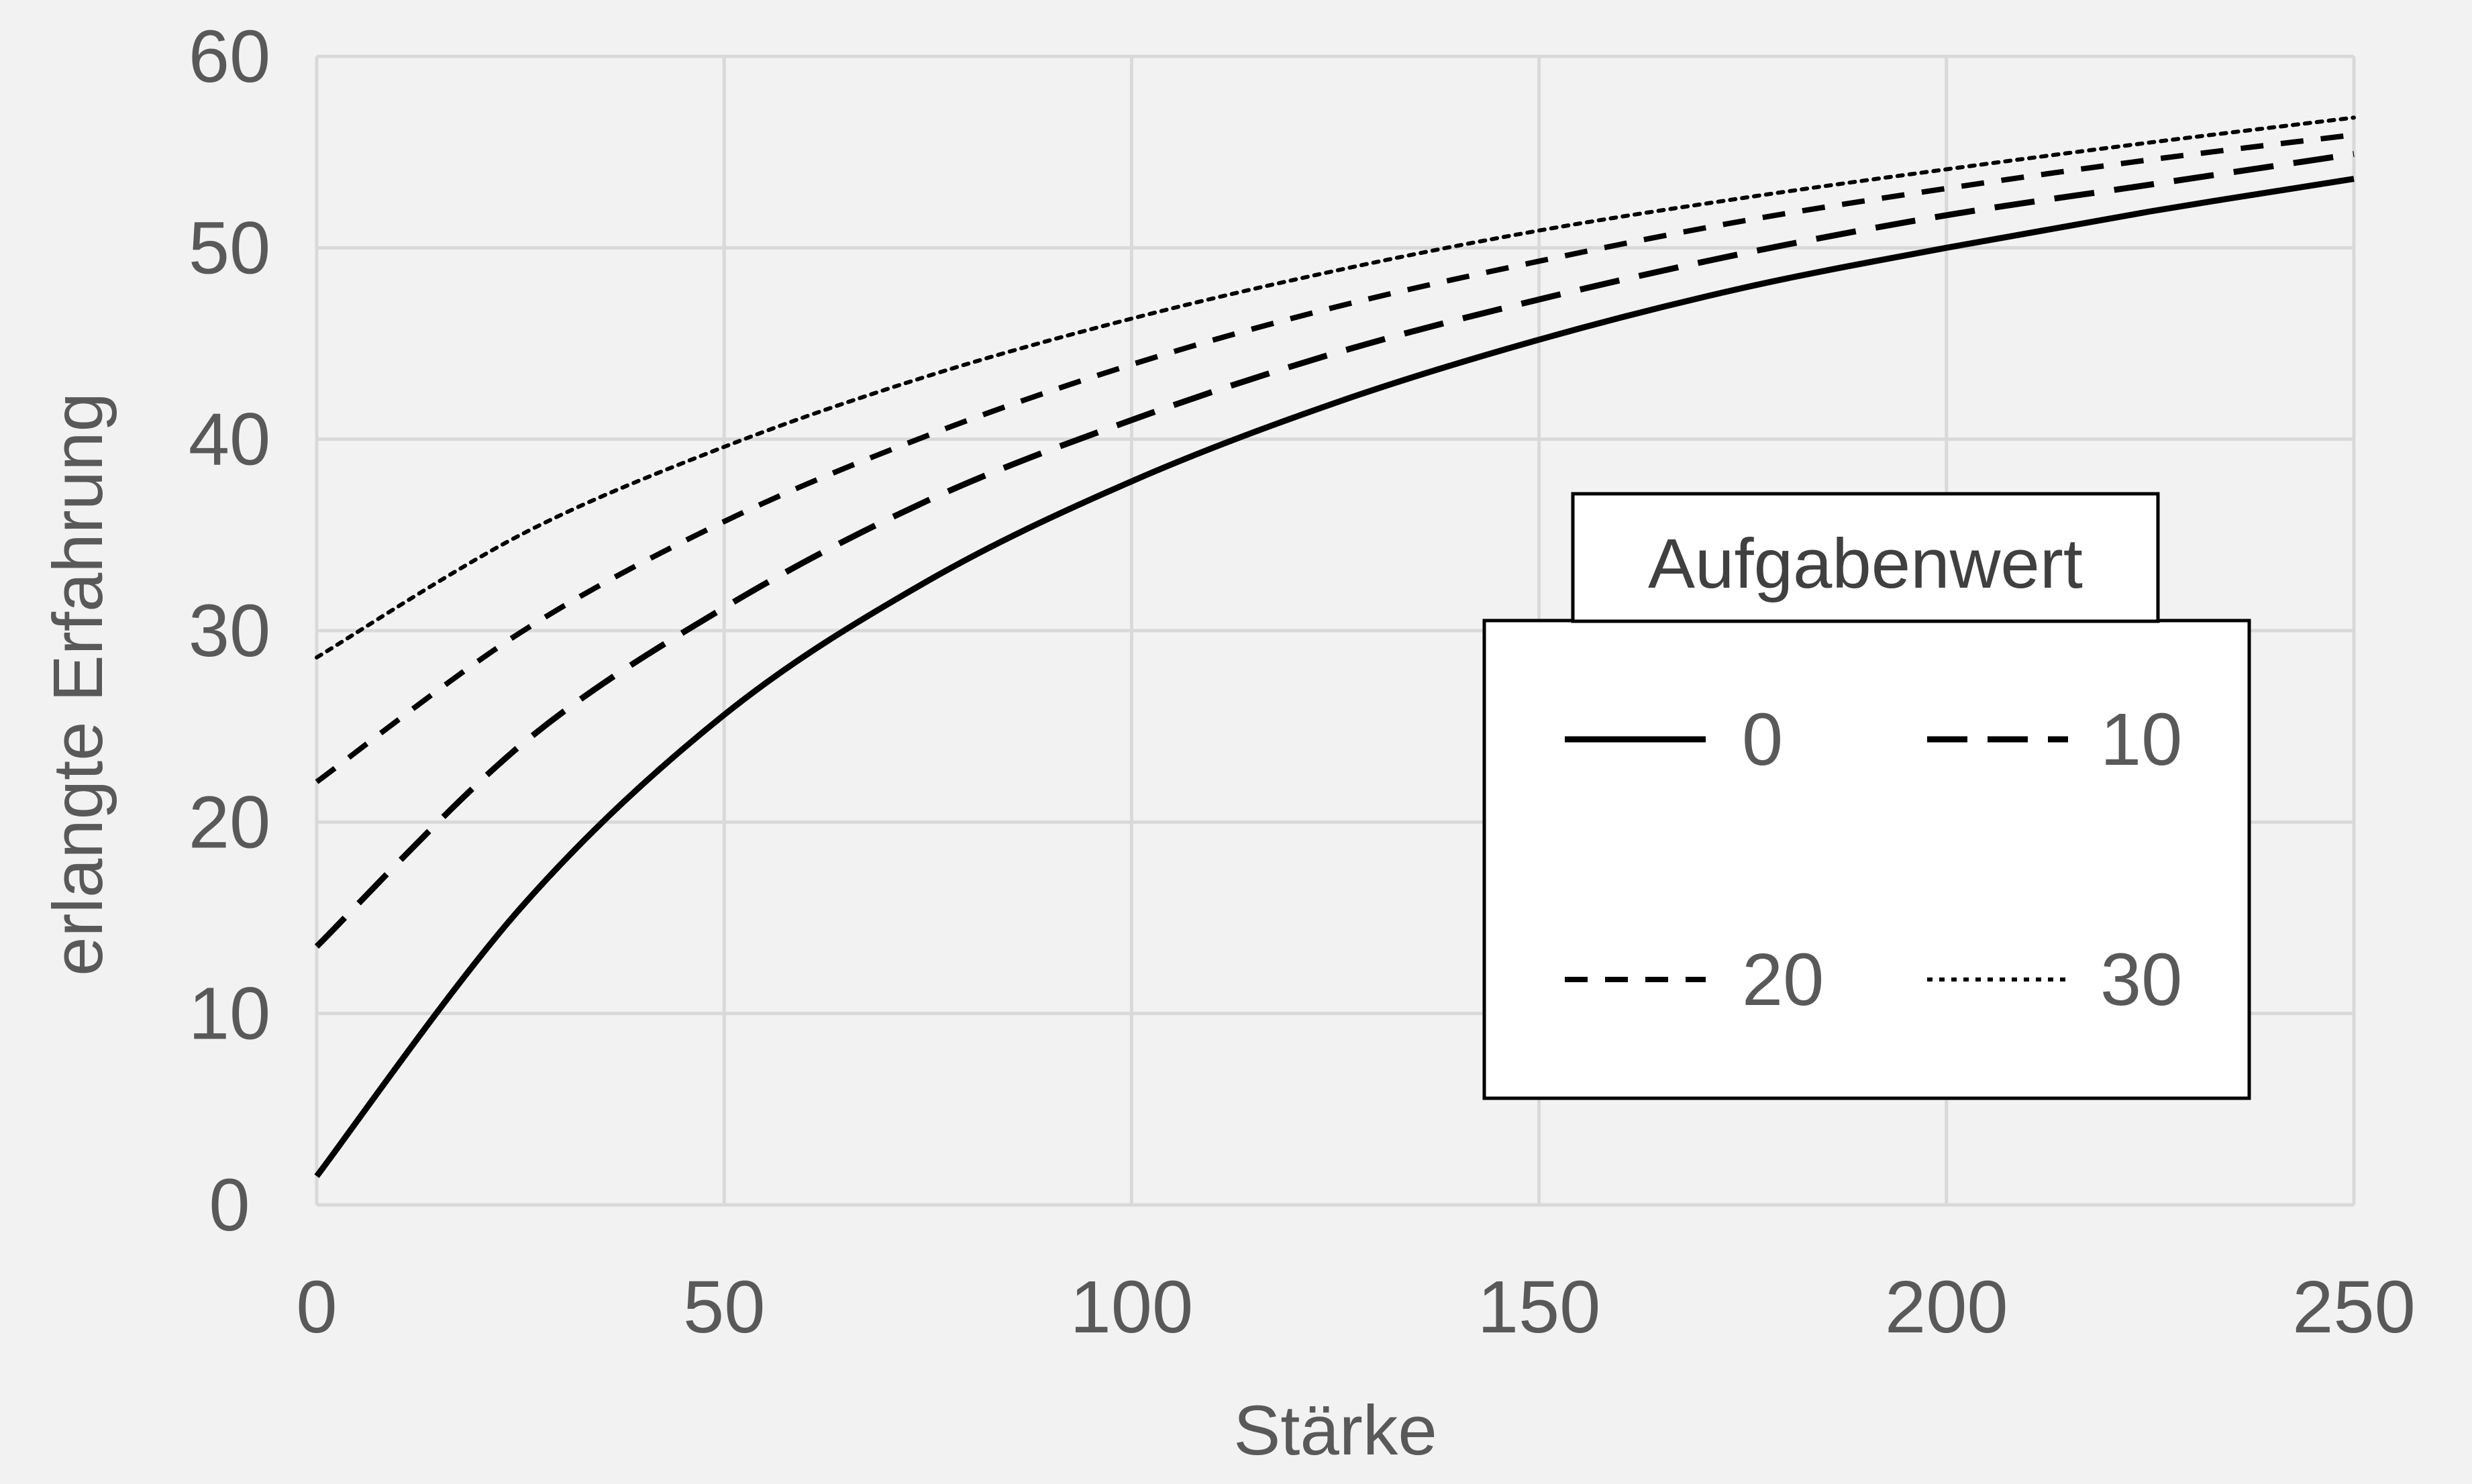  What do you see at coordinates (229, 631) in the screenshot?
I see `y-tick-label: 30` at bounding box center [229, 631].